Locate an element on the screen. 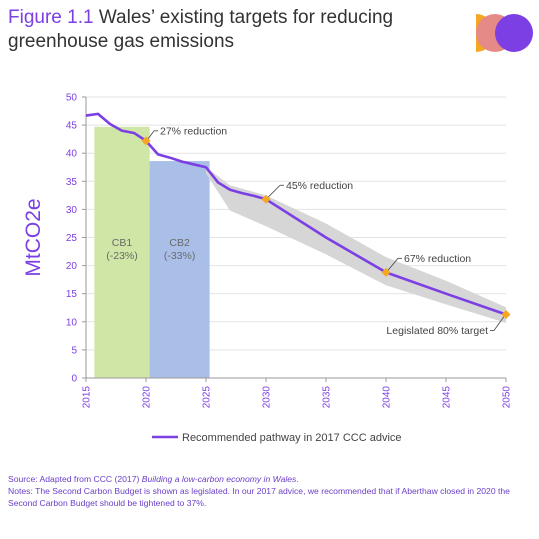  source-title: Building a low-carbon economy in Wales is located at coordinates (219, 479).